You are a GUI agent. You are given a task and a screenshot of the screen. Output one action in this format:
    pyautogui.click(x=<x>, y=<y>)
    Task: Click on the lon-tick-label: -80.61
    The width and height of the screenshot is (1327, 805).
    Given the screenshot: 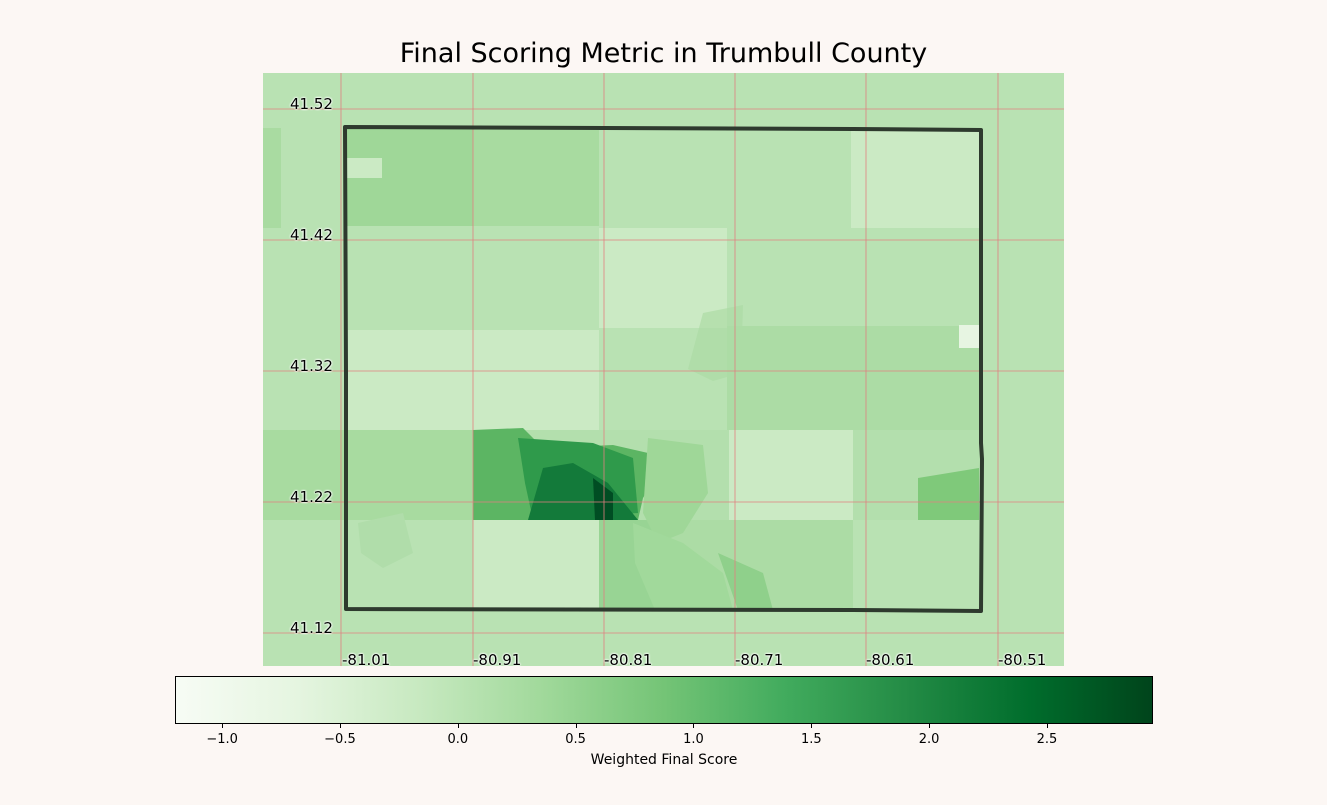 What is the action you would take?
    pyautogui.click(x=890, y=660)
    